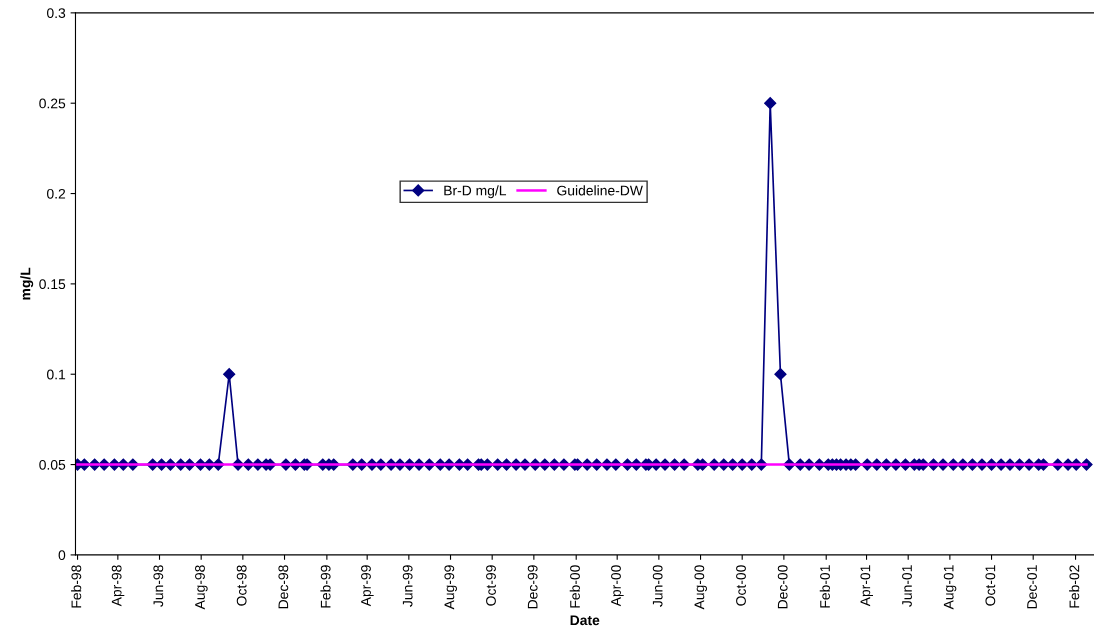 This screenshot has height=643, width=1094. What do you see at coordinates (158, 586) in the screenshot?
I see `x-tick-label: Jun-98` at bounding box center [158, 586].